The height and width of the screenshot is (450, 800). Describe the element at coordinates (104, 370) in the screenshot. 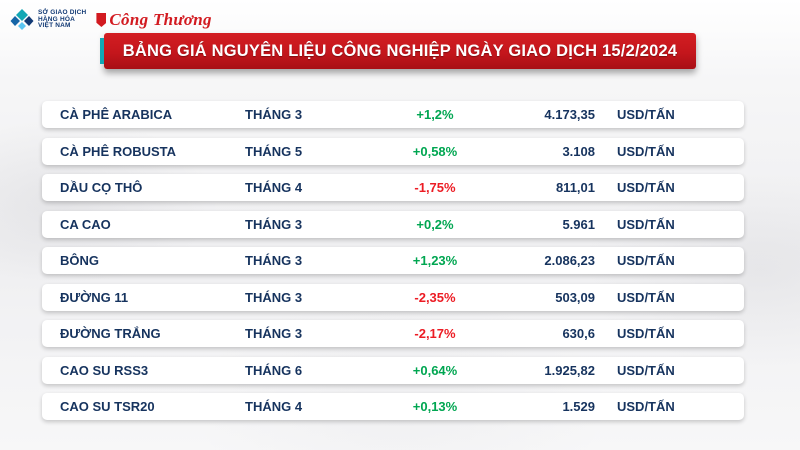

I see `commodity-name: CAO SU RSS3` at that location.